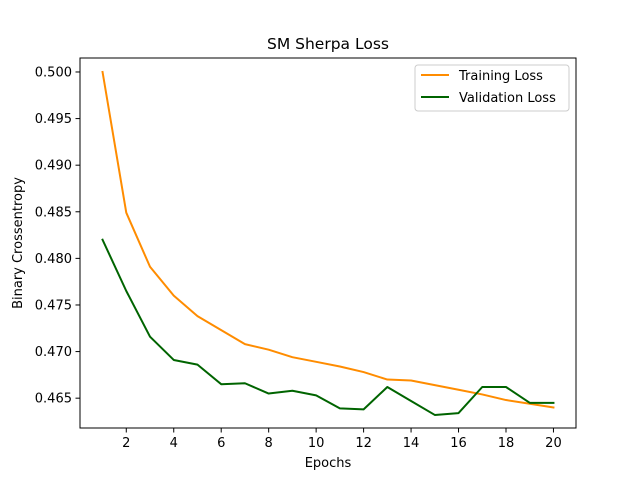  I want to click on y-tick-label: 0.500, so click(53, 72).